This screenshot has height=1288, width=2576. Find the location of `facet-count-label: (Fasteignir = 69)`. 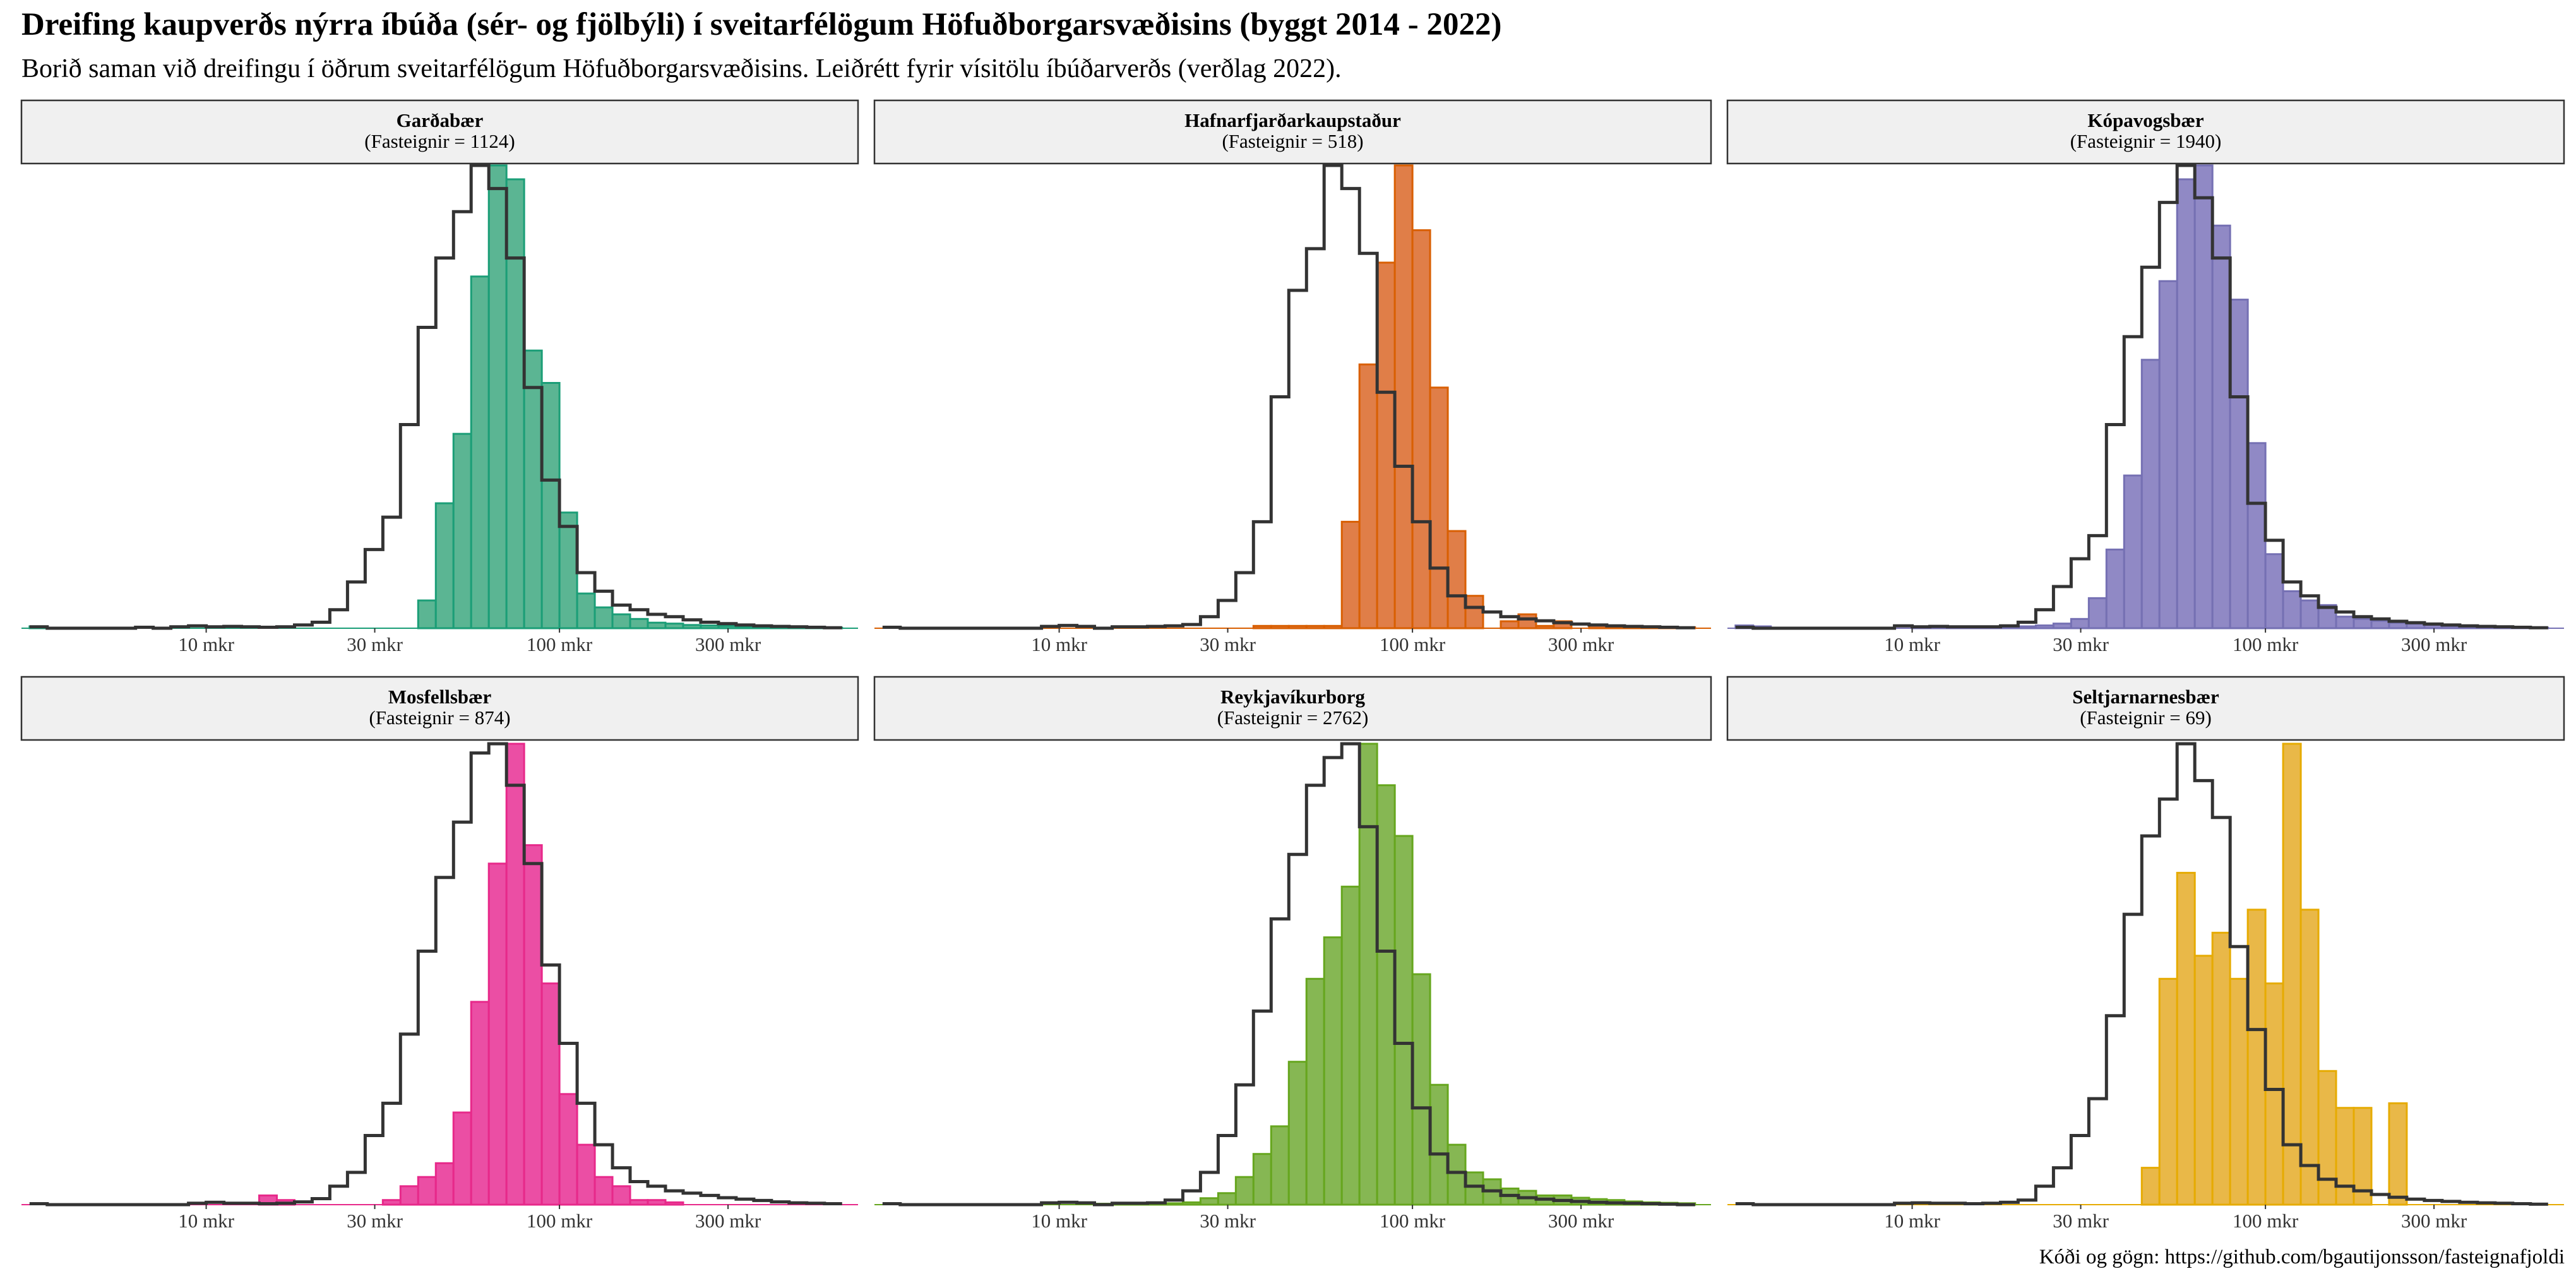

facet-count-label: (Fasteignir = 69) is located at coordinates (2146, 718).